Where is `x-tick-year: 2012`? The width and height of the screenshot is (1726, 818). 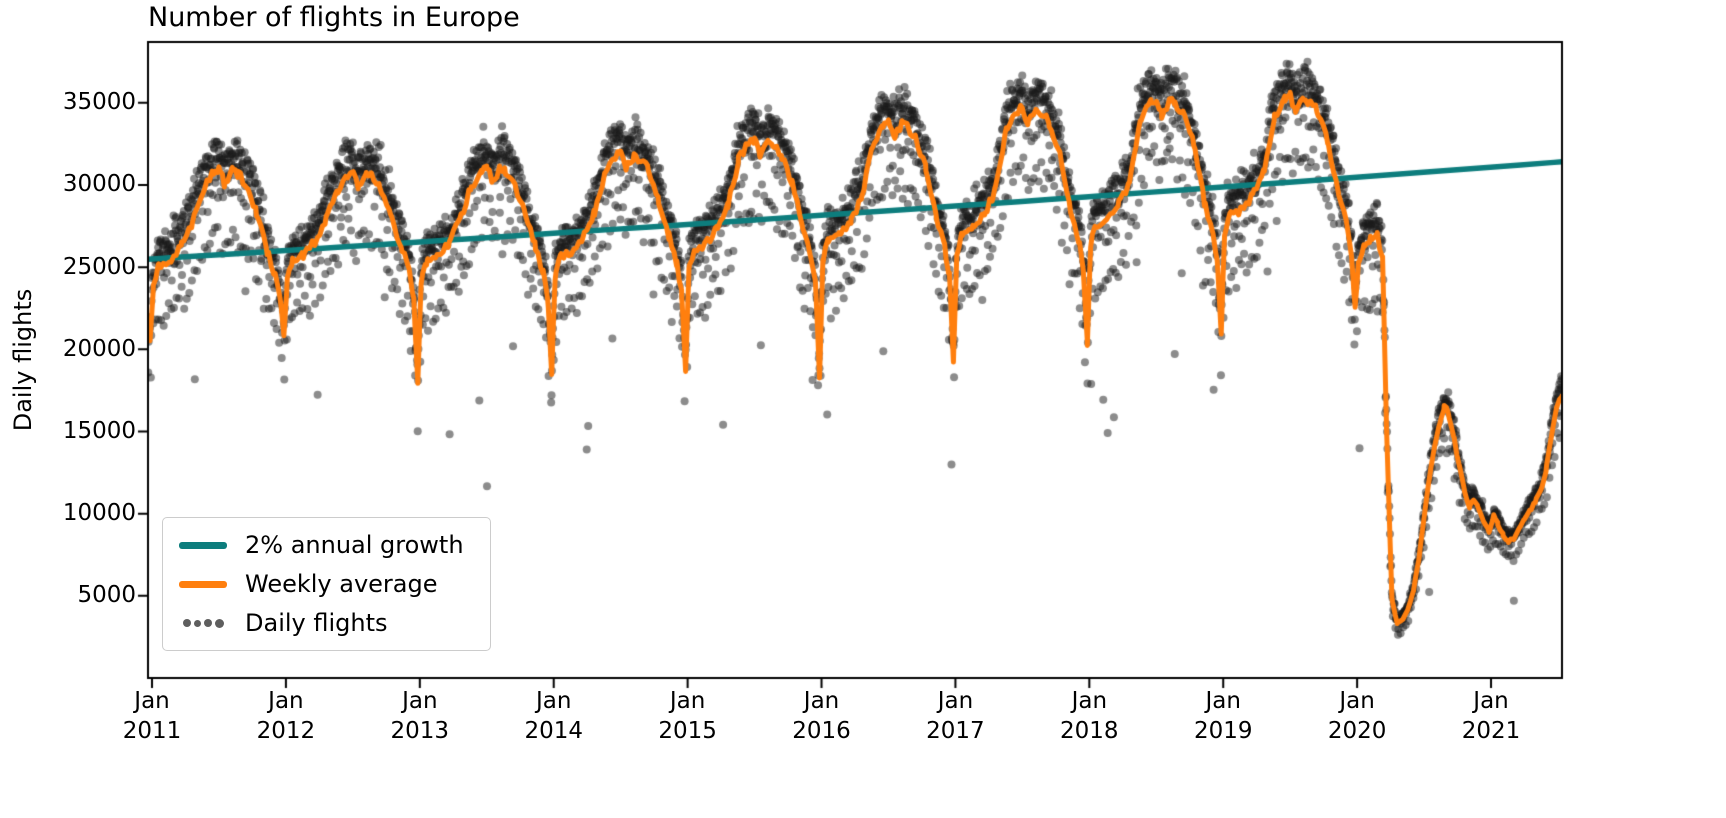
x-tick-year: 2012 is located at coordinates (286, 731).